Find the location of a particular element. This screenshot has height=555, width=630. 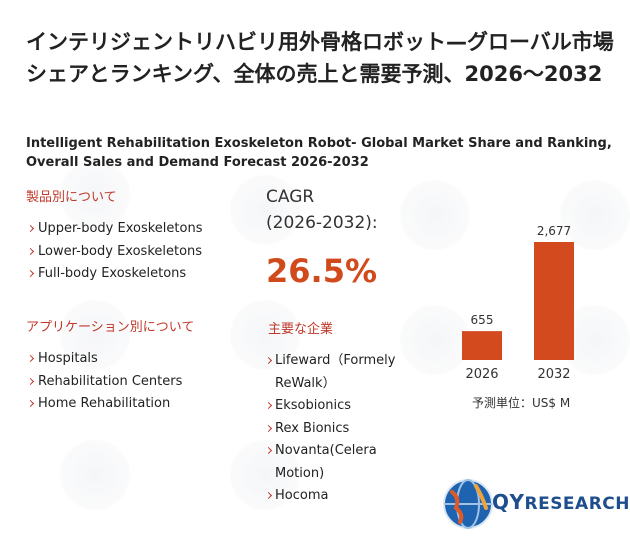

applications-heading: アプリケーション別について is located at coordinates (110, 327).